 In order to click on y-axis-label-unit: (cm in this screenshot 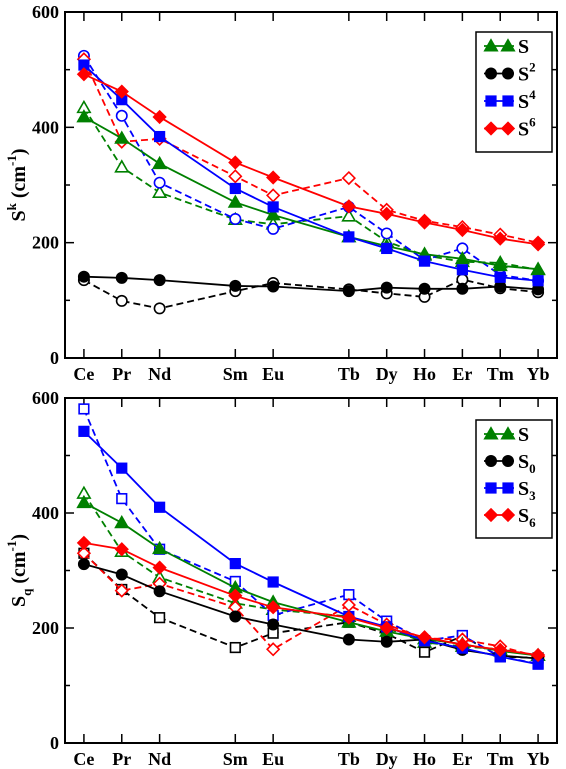, I will do `click(19, 185)`.